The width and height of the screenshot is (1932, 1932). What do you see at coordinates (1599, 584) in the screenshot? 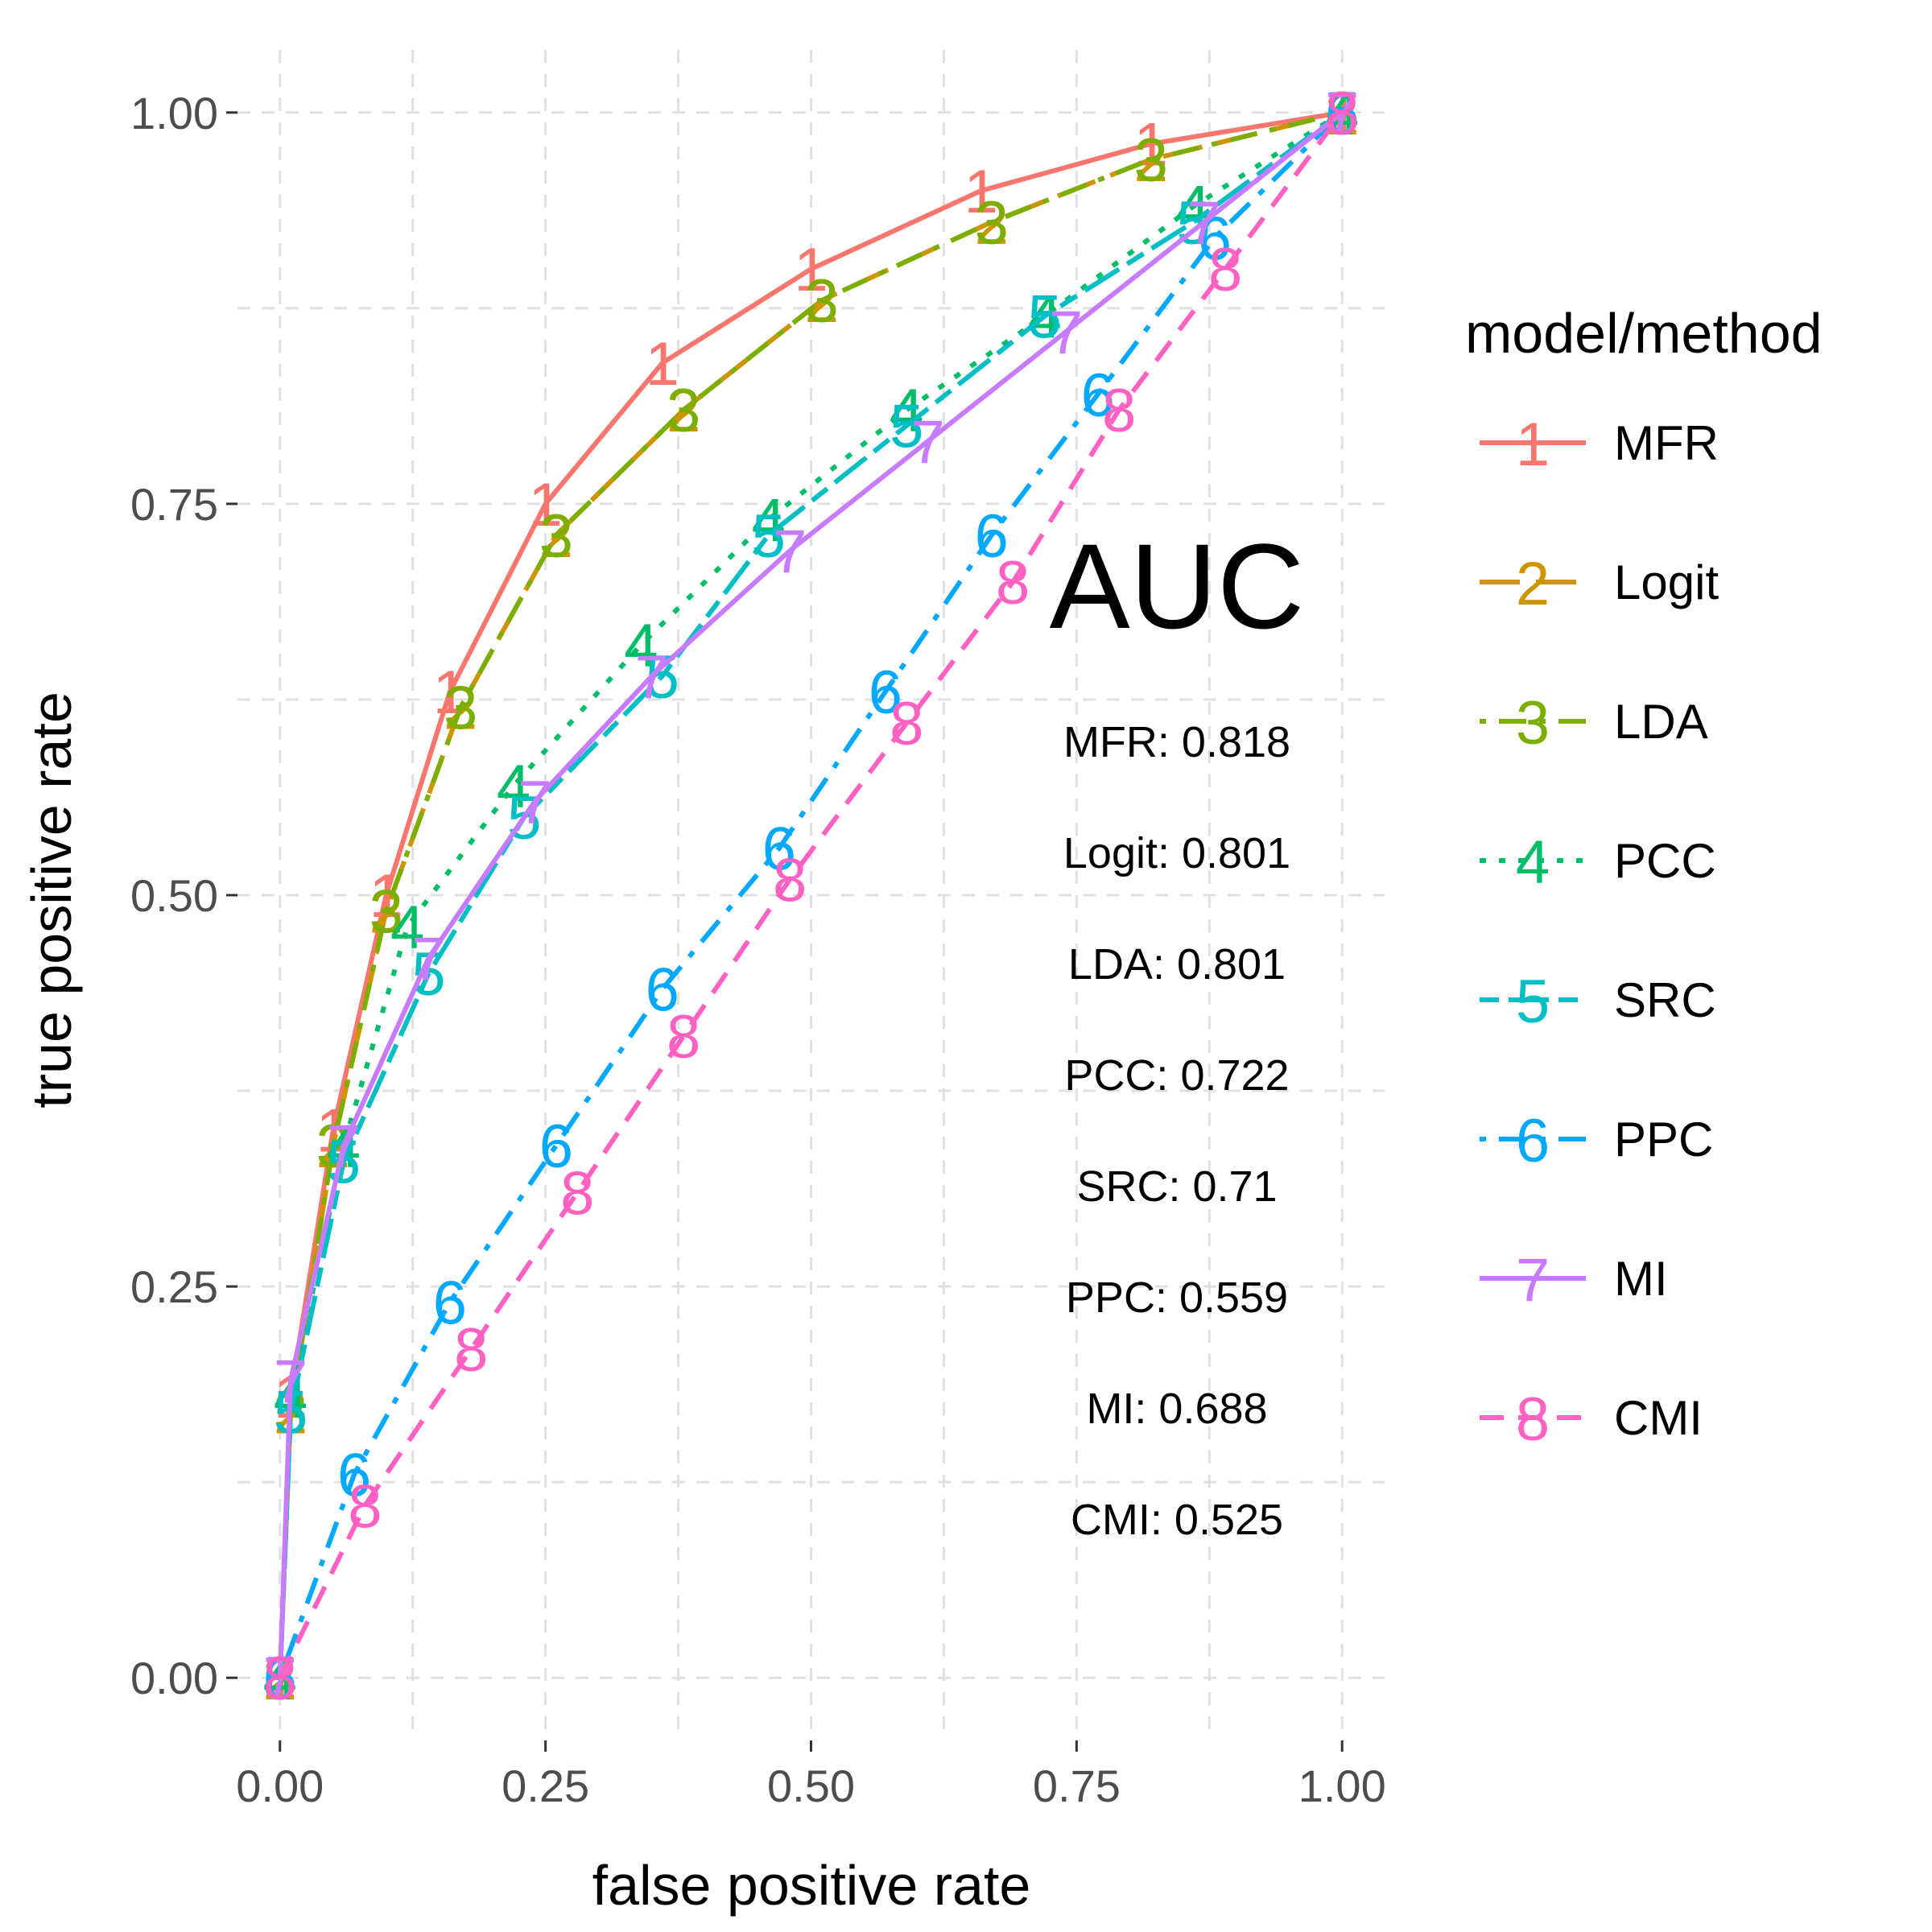
I see `legend-item-logit: 2 Logit` at bounding box center [1599, 584].